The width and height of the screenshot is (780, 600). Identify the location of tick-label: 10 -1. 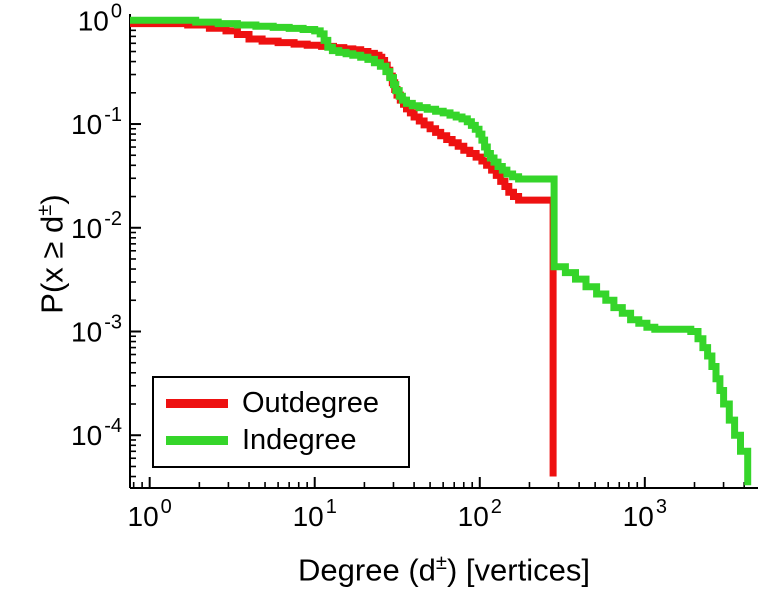
(96, 122).